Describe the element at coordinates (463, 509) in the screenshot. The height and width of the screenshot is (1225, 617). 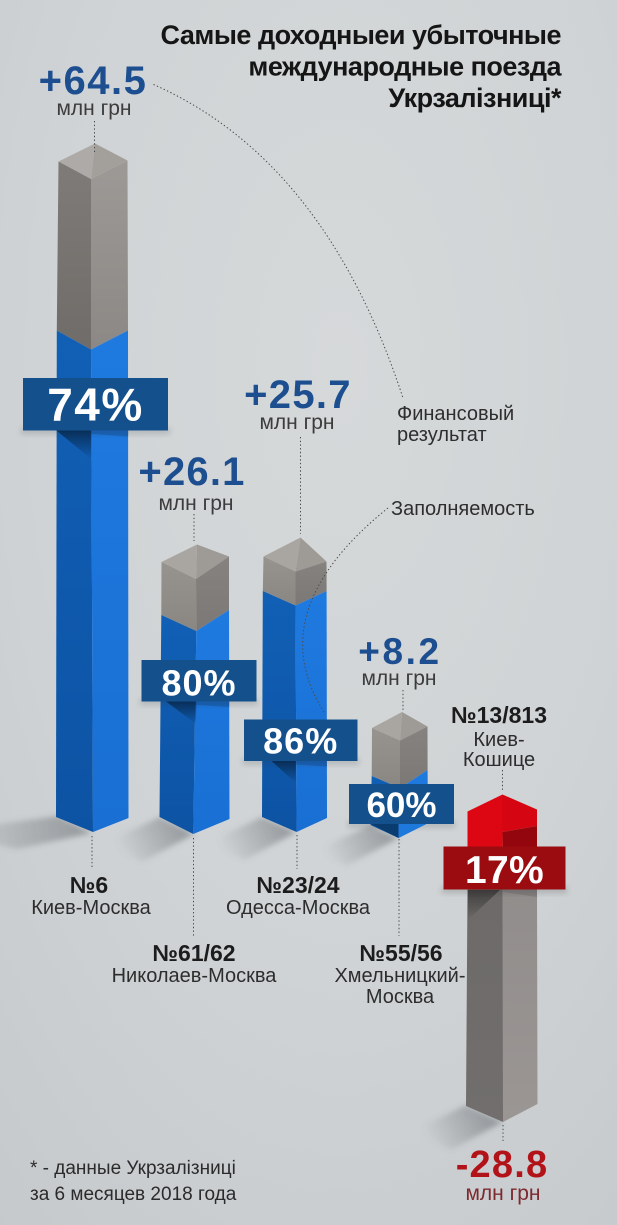
I see `svg-text: Заполняемость` at that location.